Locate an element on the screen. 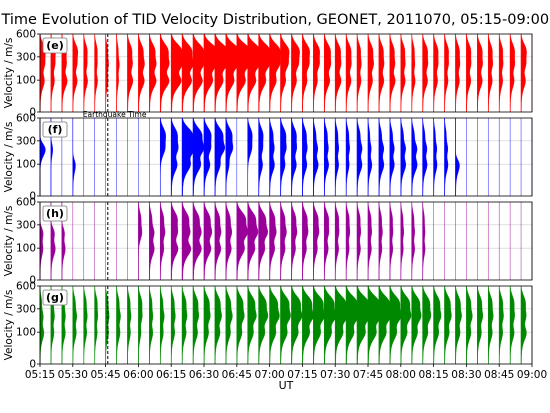 This screenshot has height=413, width=550. x-tick-label: 07:15 is located at coordinates (302, 375).